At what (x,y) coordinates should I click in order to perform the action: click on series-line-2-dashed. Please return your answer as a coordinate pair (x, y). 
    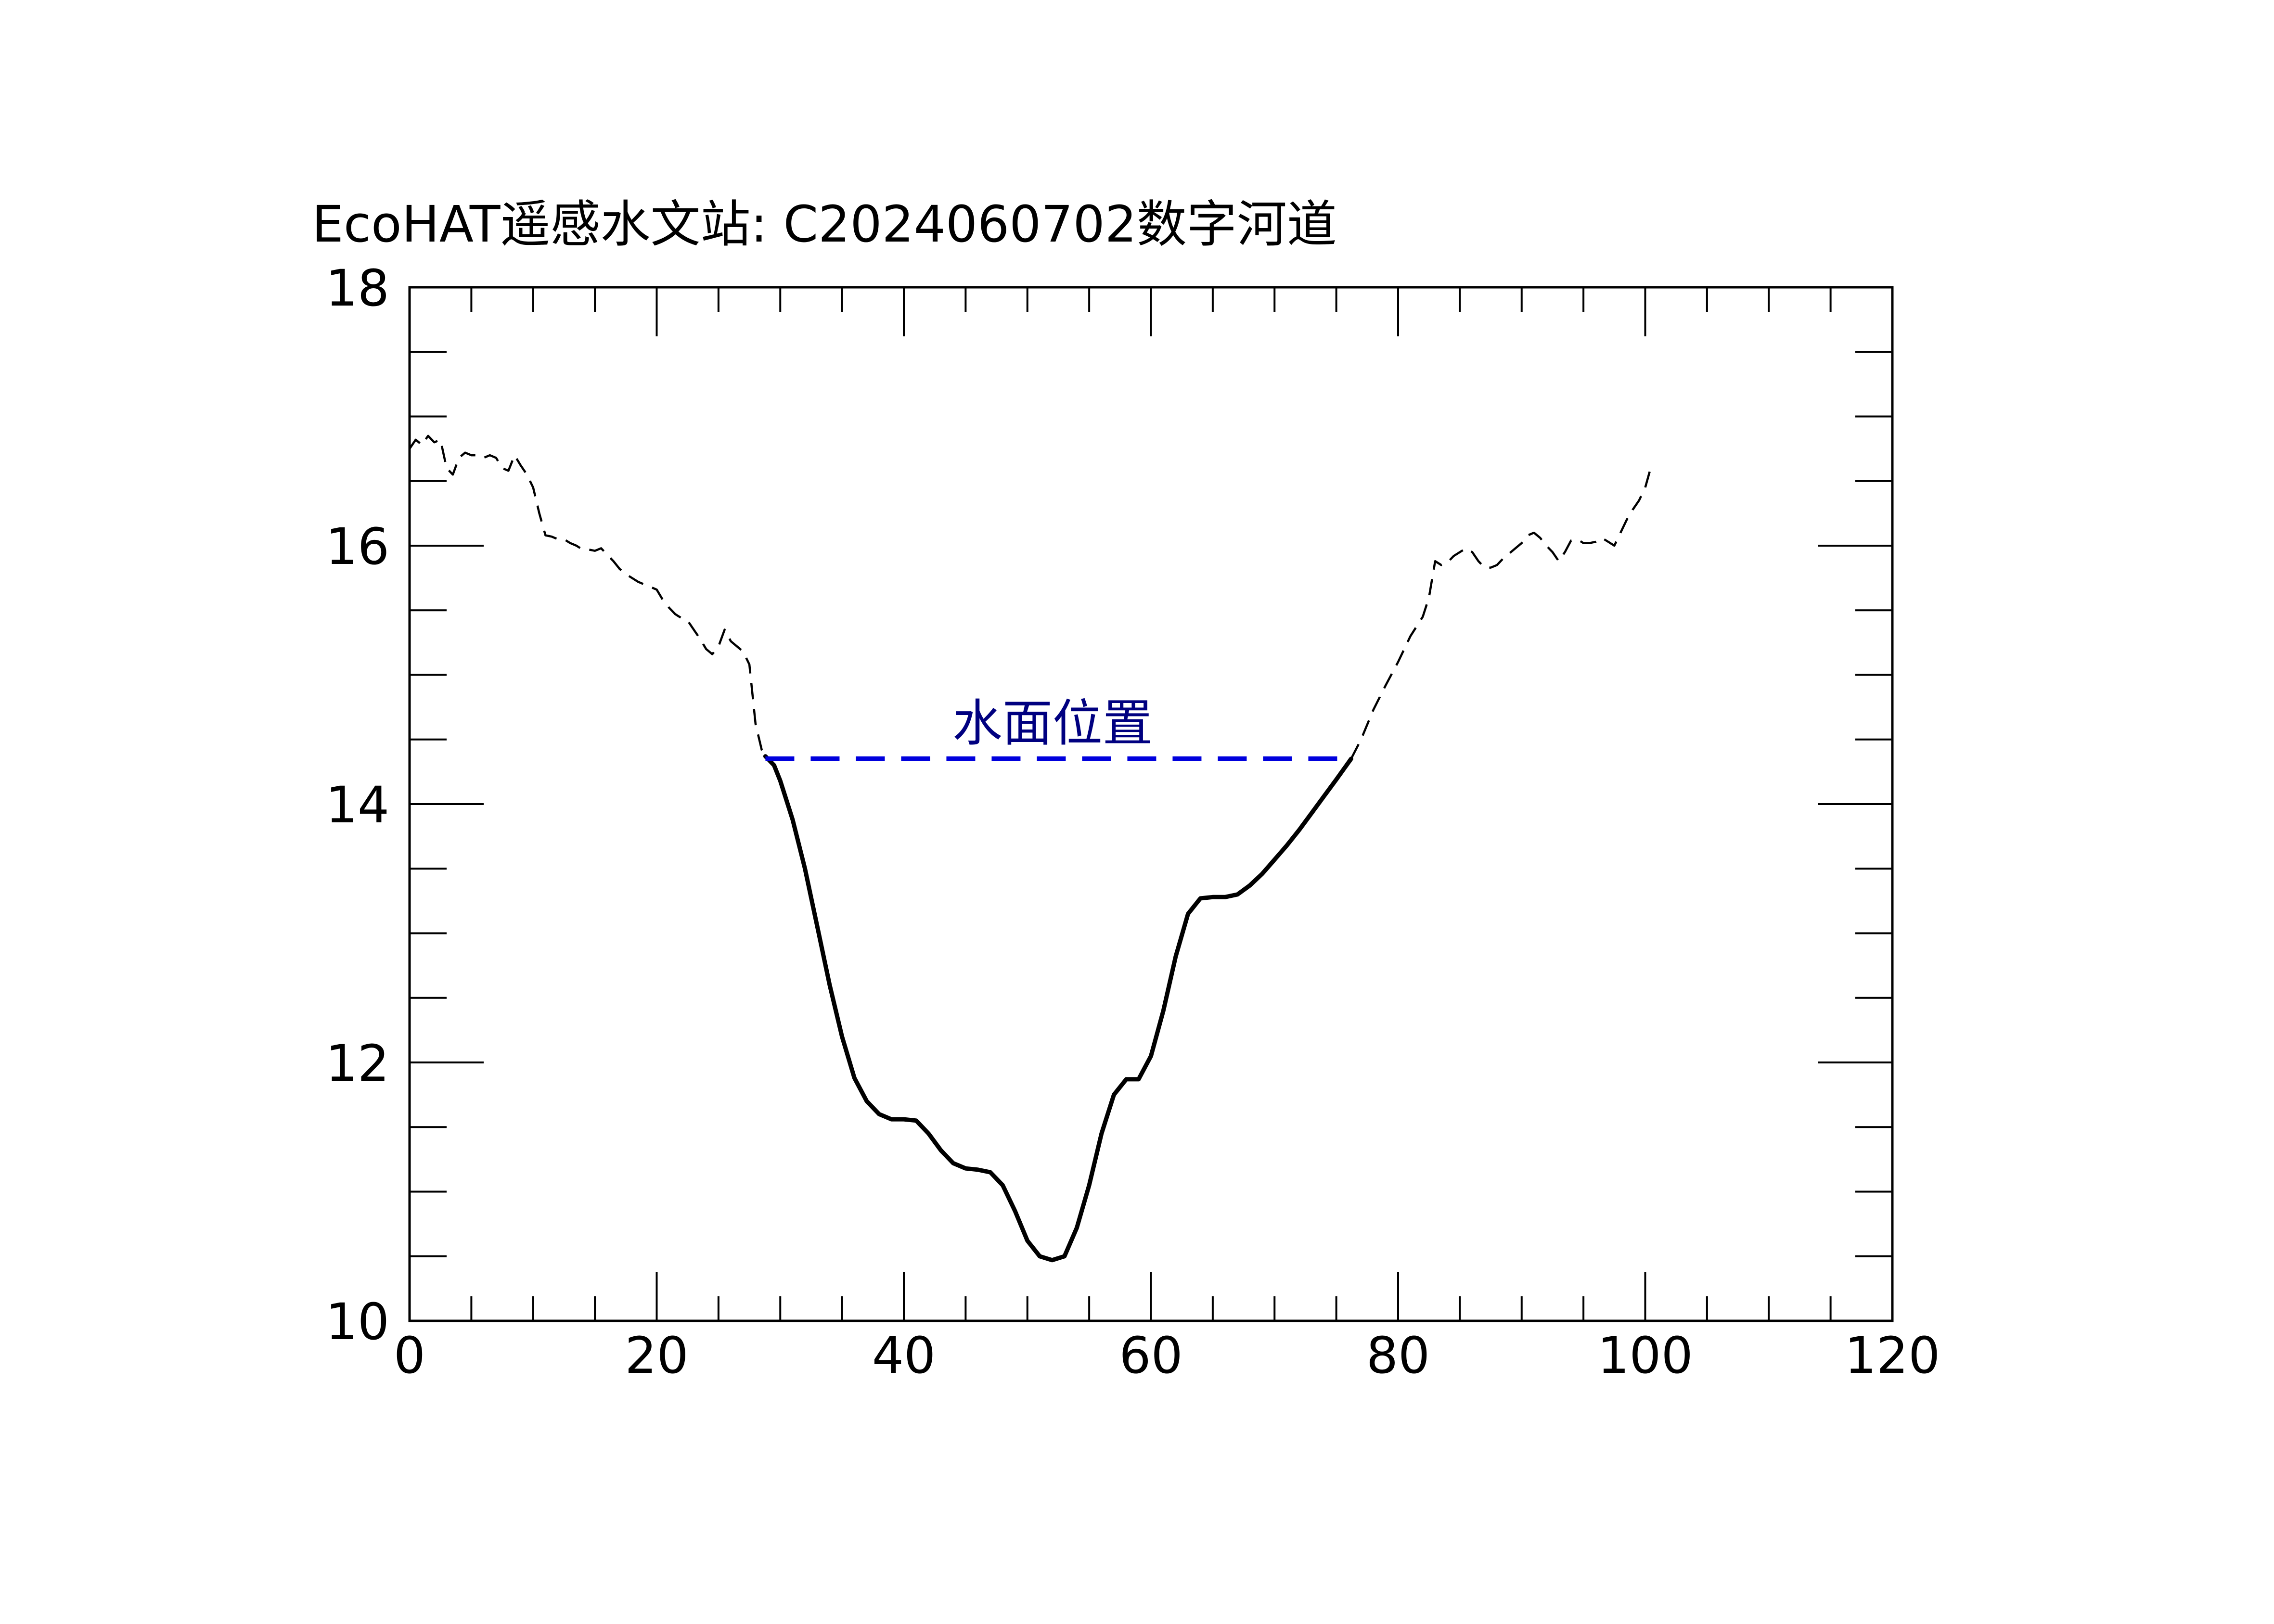
    Looking at the image, I should click on (1501, 612).